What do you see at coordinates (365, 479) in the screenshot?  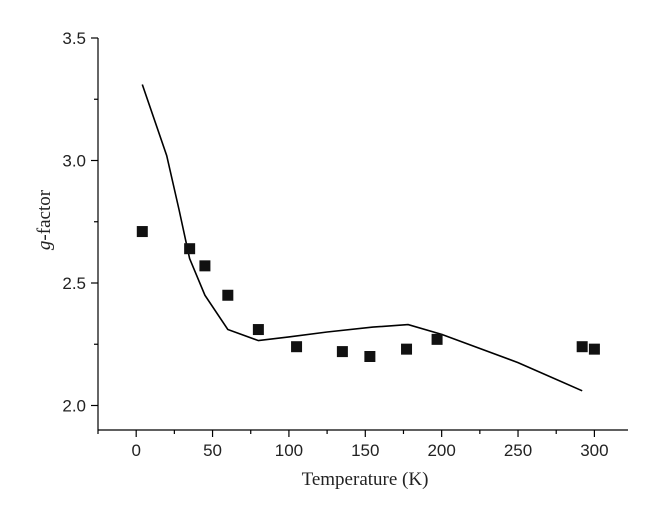 I see `x-axis-title: Temperature (K)` at bounding box center [365, 479].